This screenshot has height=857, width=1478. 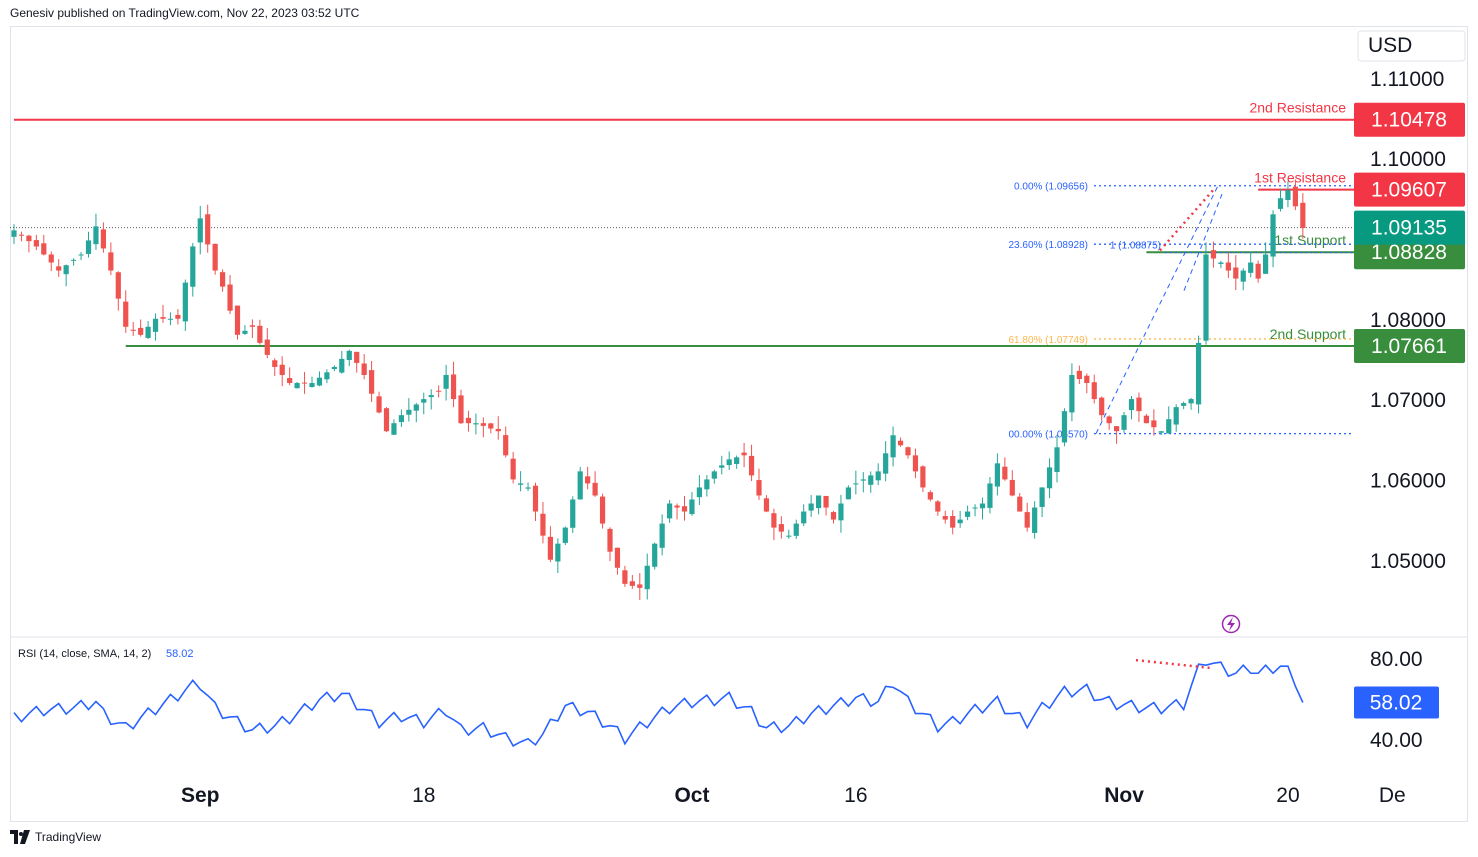 What do you see at coordinates (20, 837) in the screenshot?
I see `tradingview-logo-icon` at bounding box center [20, 837].